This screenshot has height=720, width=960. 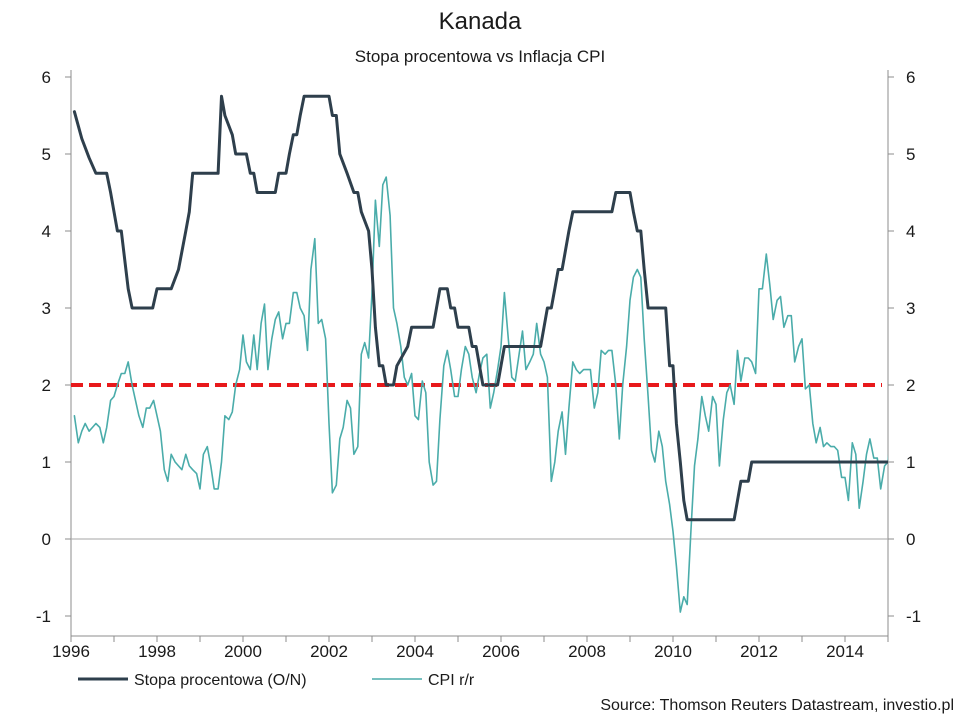 I want to click on x-tick-label: 1998, so click(x=157, y=651).